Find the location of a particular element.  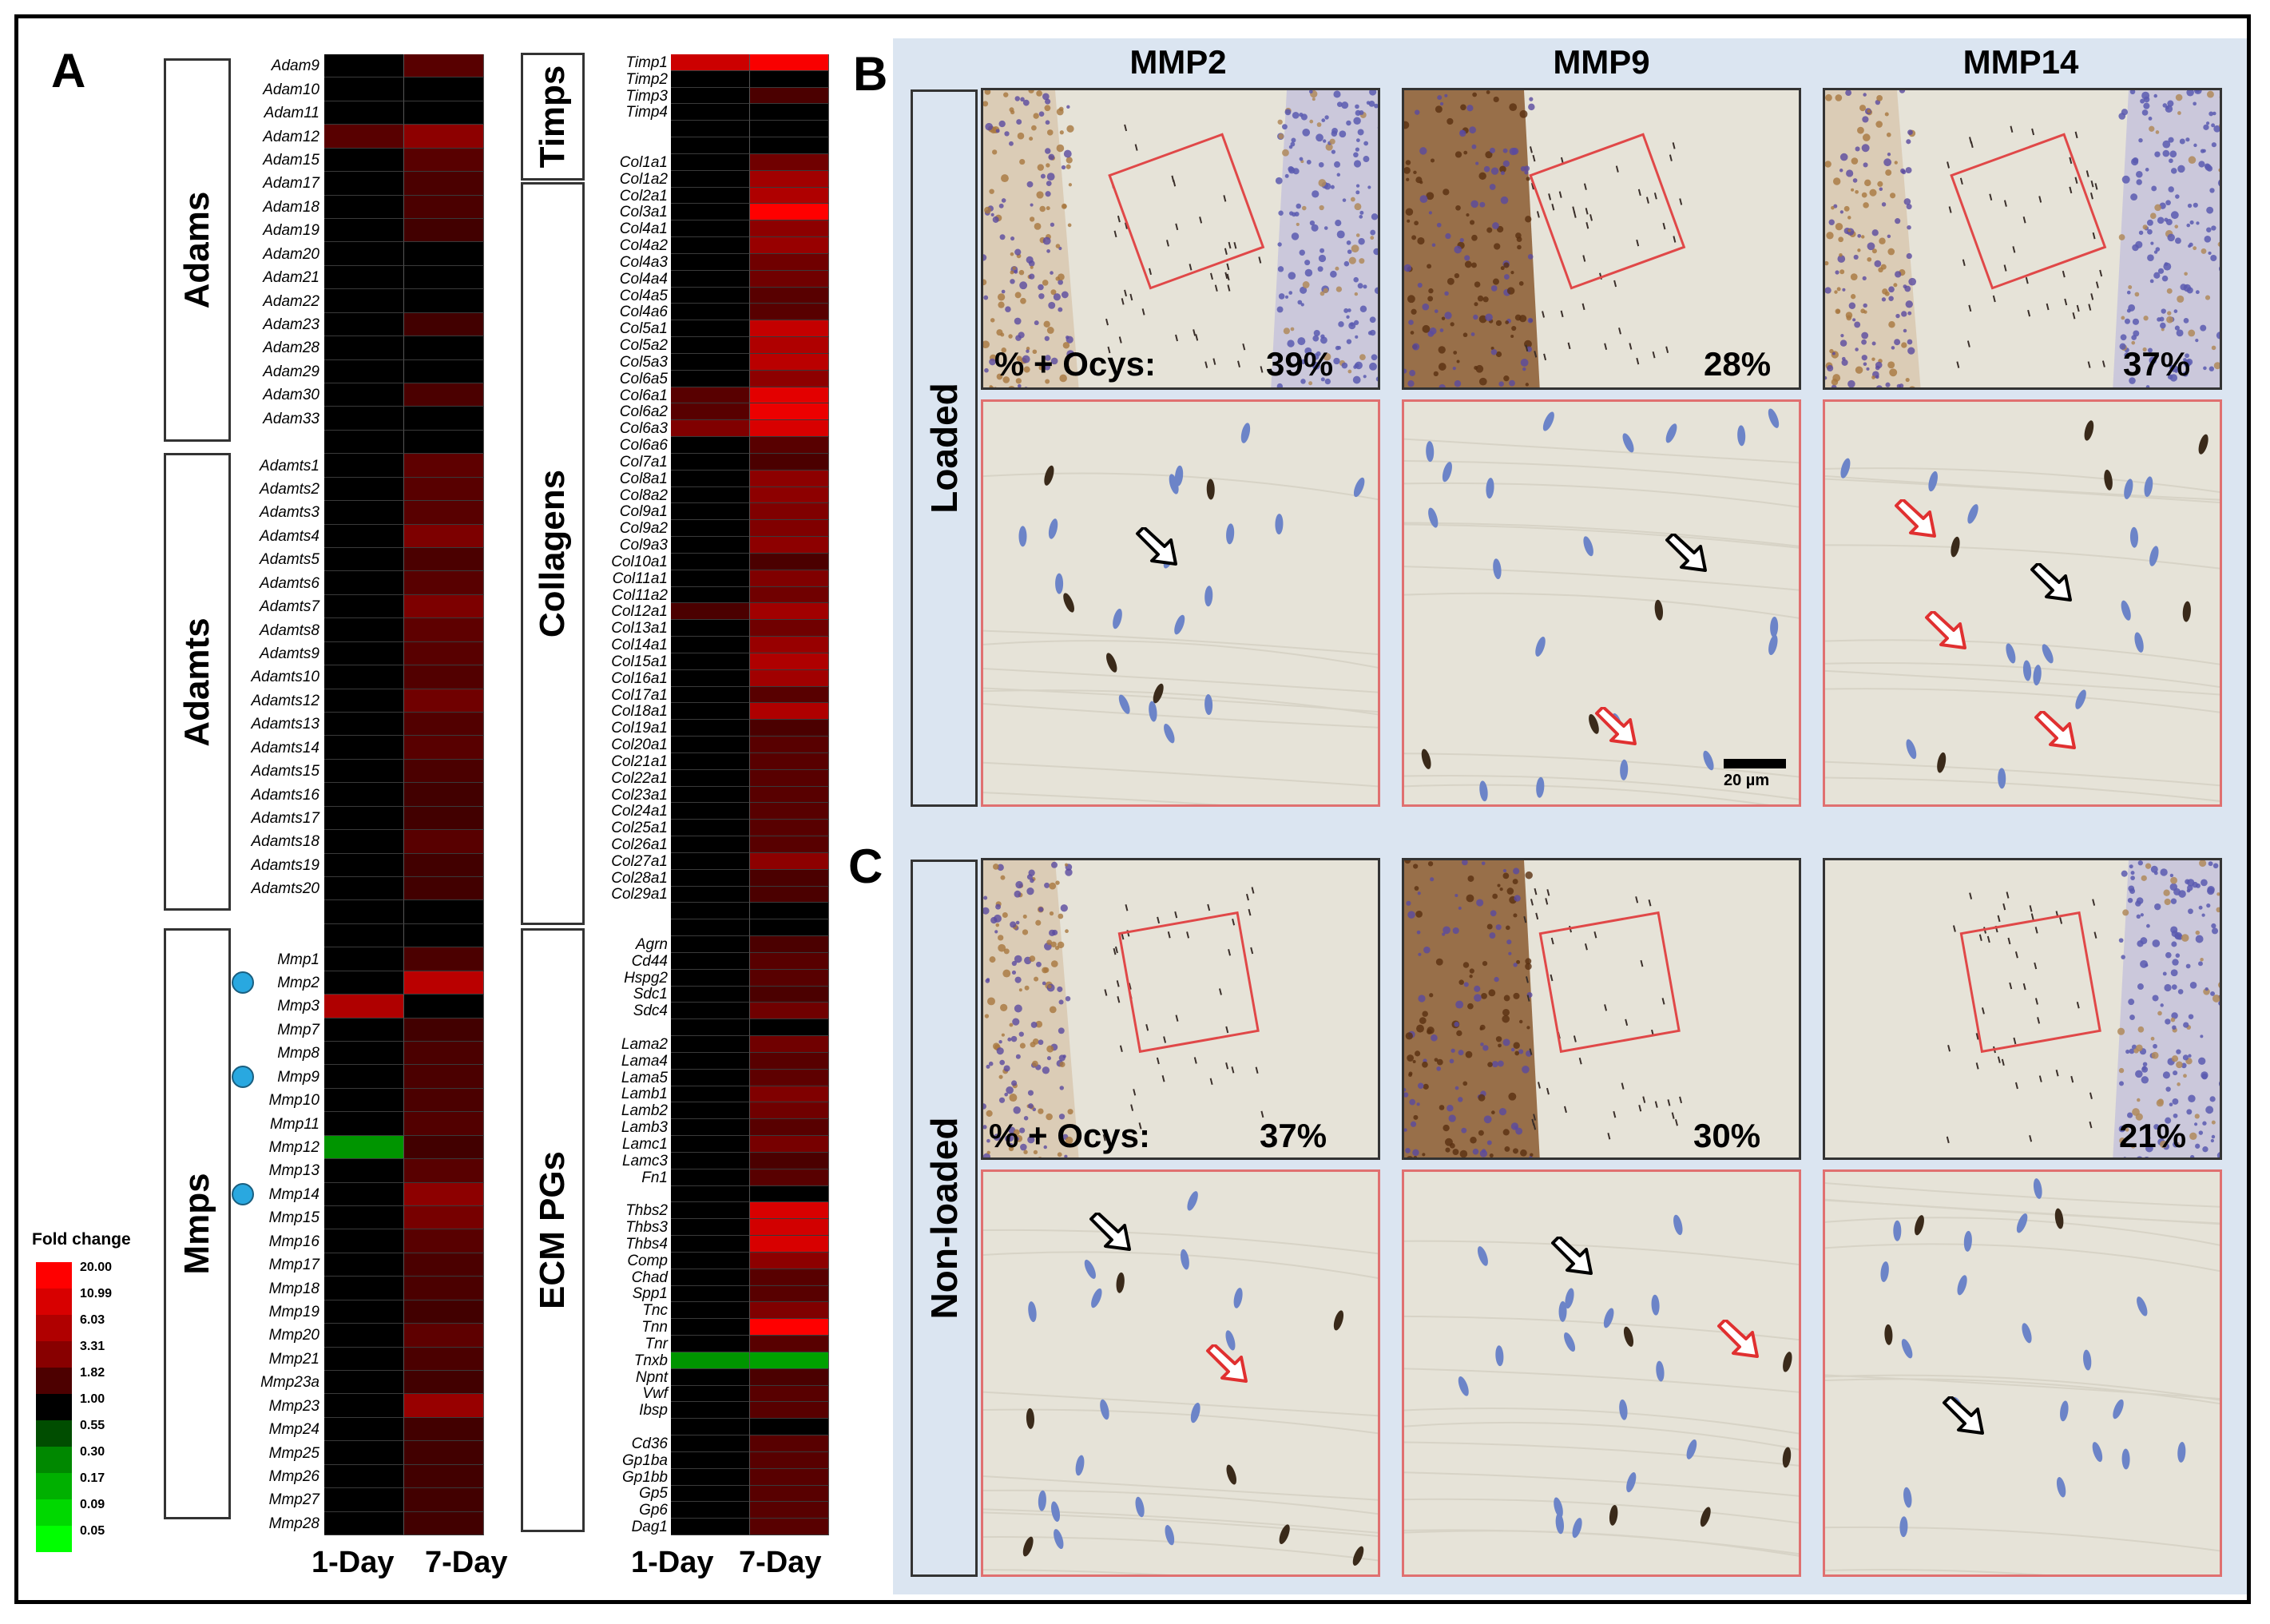

panel-label-c: C is located at coordinates (865, 866).